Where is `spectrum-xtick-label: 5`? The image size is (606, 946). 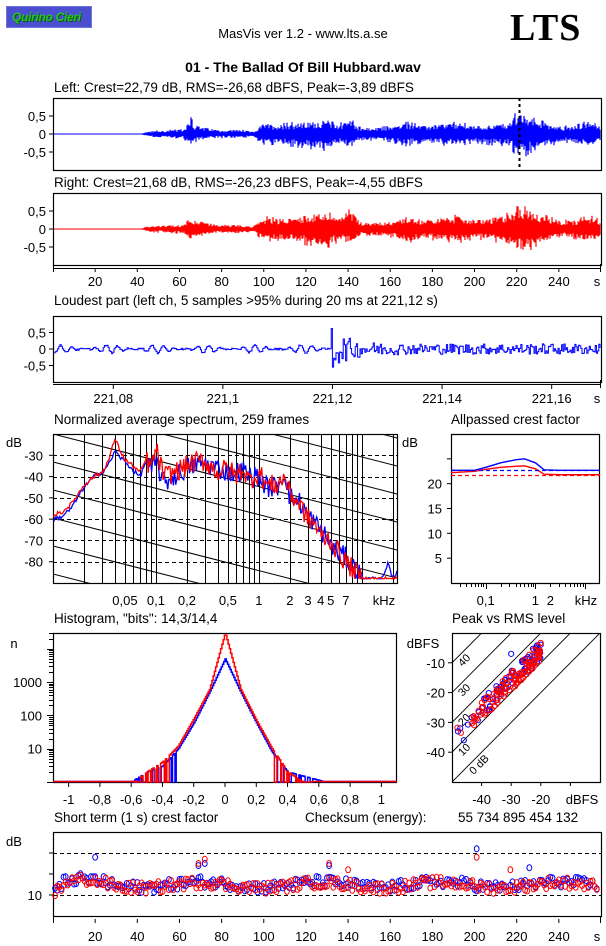
spectrum-xtick-label: 5 is located at coordinates (330, 600).